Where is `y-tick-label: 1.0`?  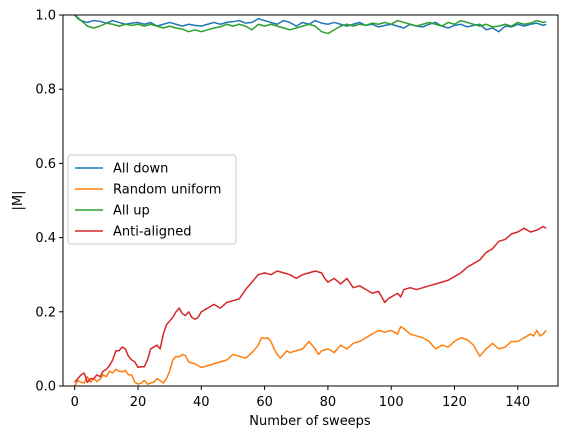
y-tick-label: 1.0 is located at coordinates (45, 16).